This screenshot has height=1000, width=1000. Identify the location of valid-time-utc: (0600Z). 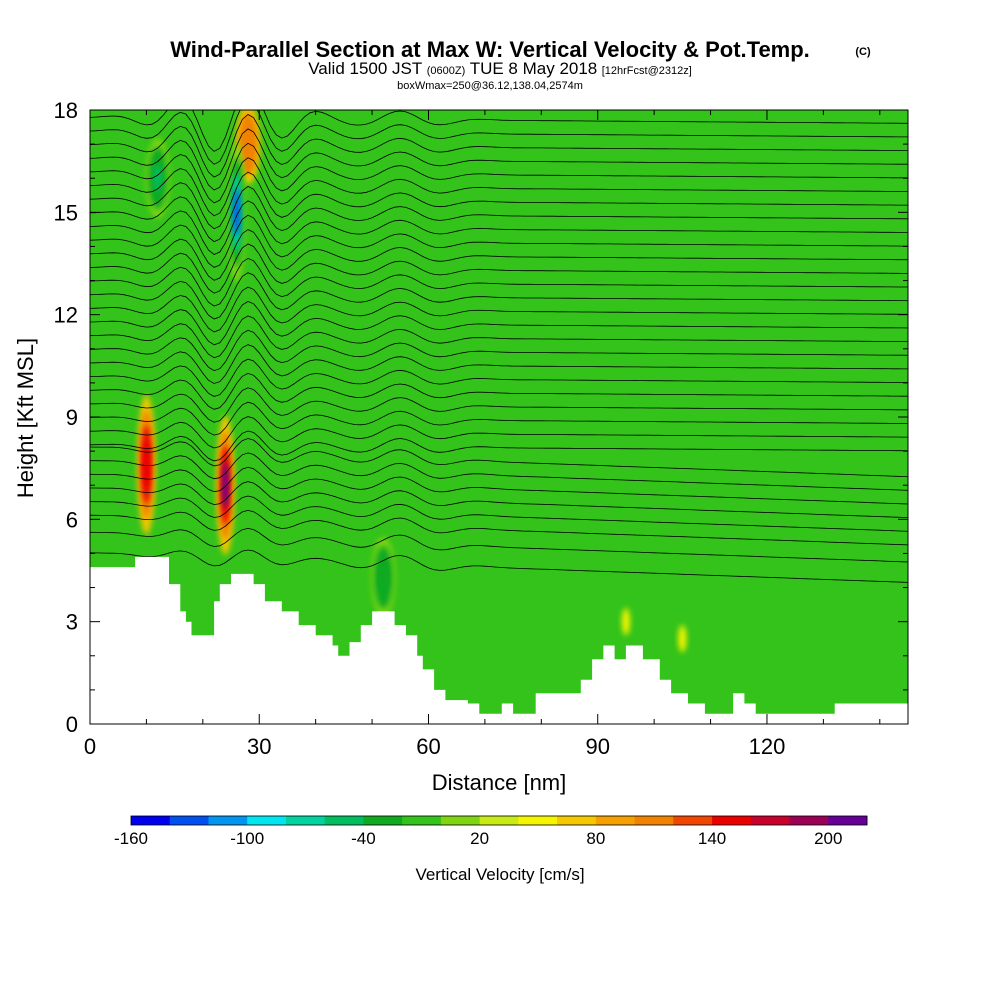
(446, 71).